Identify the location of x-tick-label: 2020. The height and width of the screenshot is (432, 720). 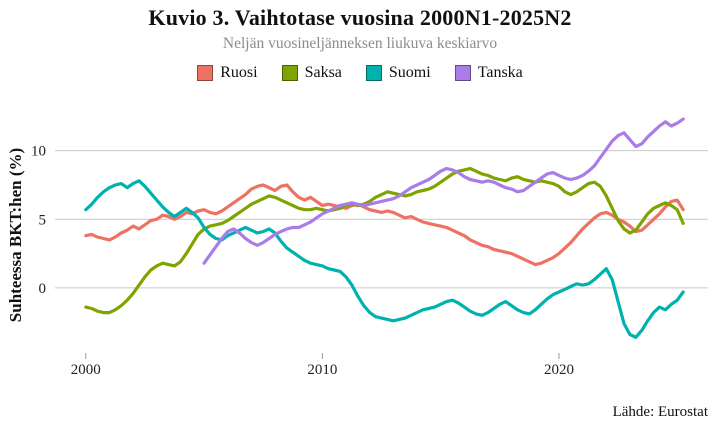
(559, 370).